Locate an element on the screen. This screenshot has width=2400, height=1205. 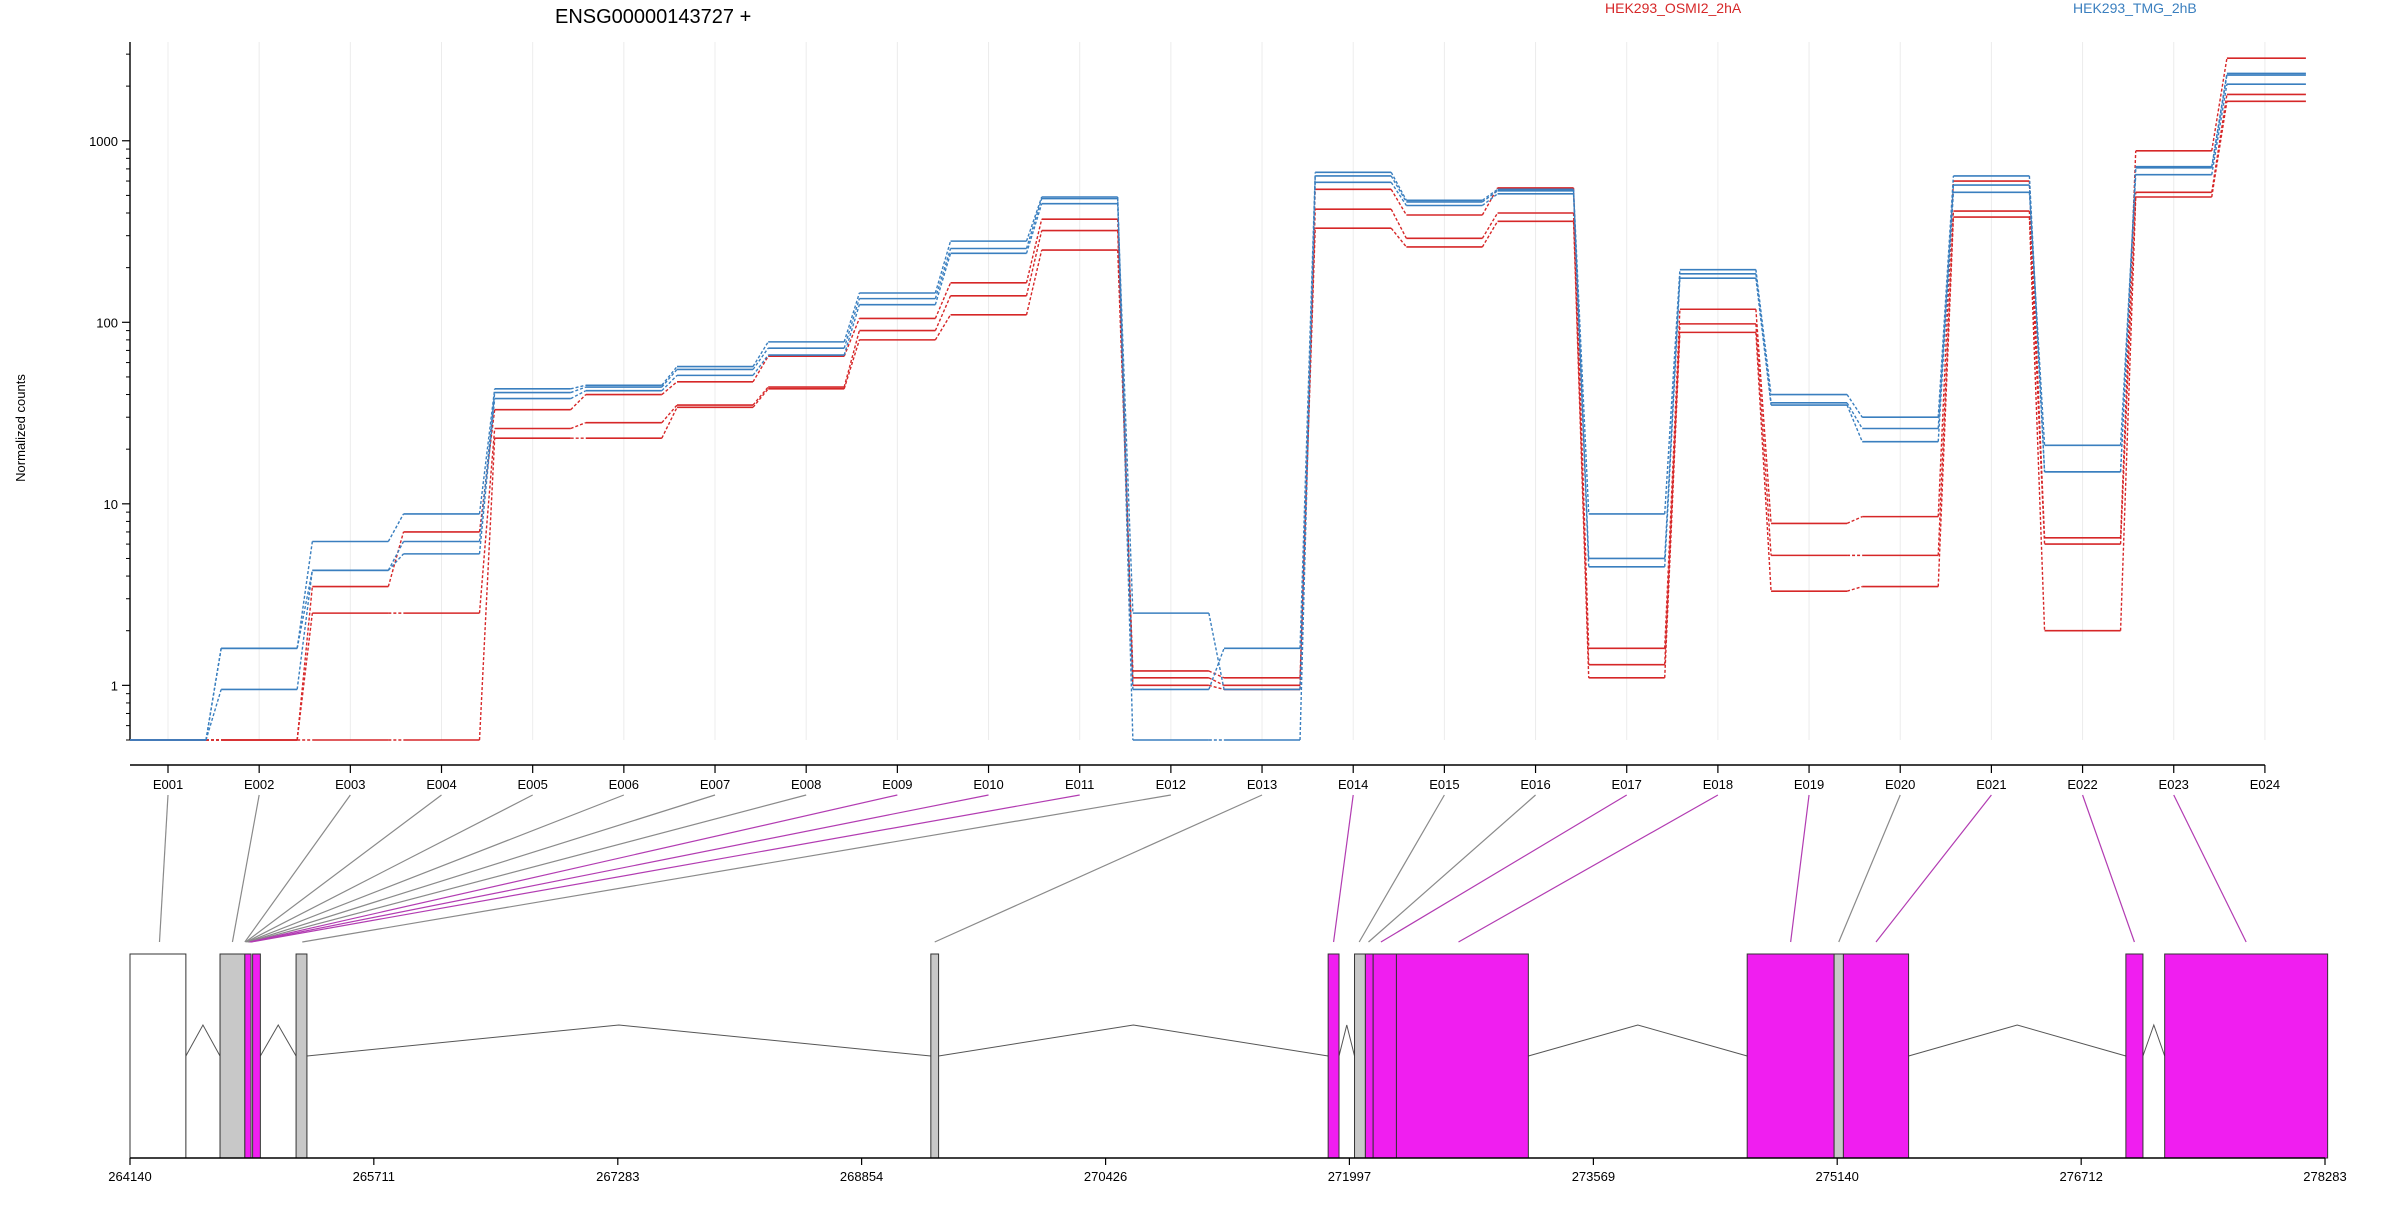
x-tick-label-e004: E004 is located at coordinates (441, 784).